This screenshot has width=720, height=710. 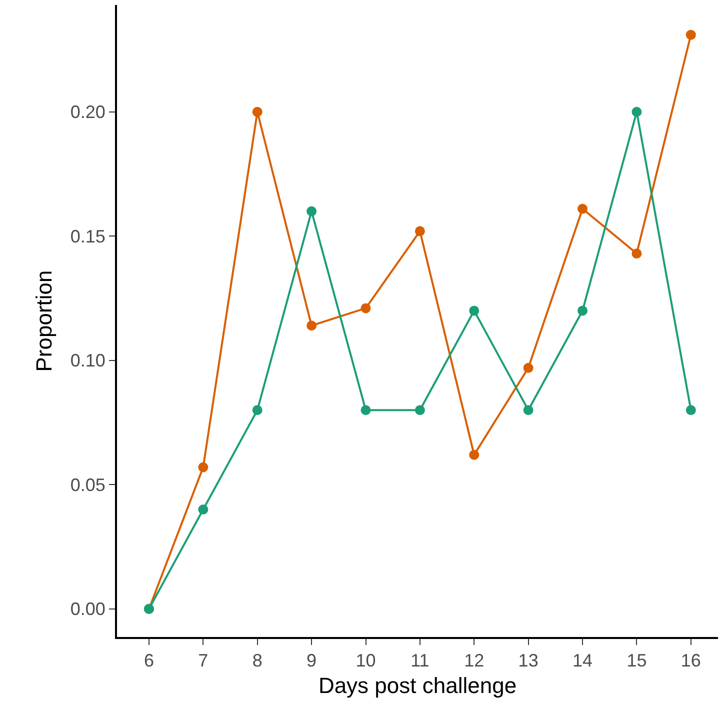 I want to click on y-tick-label: 0.20, so click(x=88, y=112).